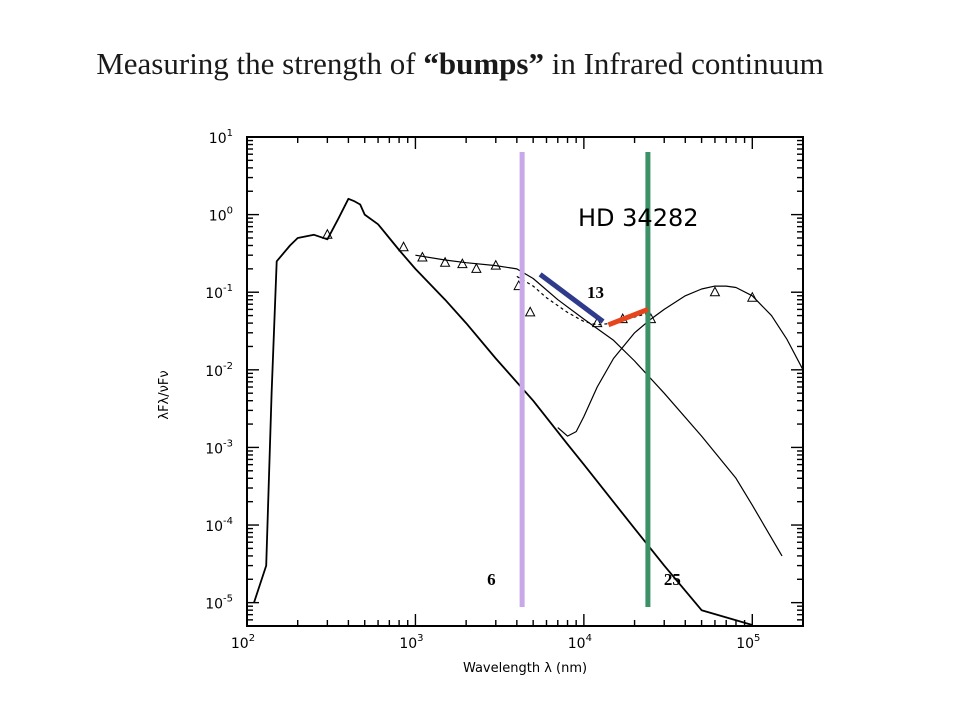 This screenshot has height=720, width=960. I want to click on y-tick-label: 10⁻³, so click(219, 447).